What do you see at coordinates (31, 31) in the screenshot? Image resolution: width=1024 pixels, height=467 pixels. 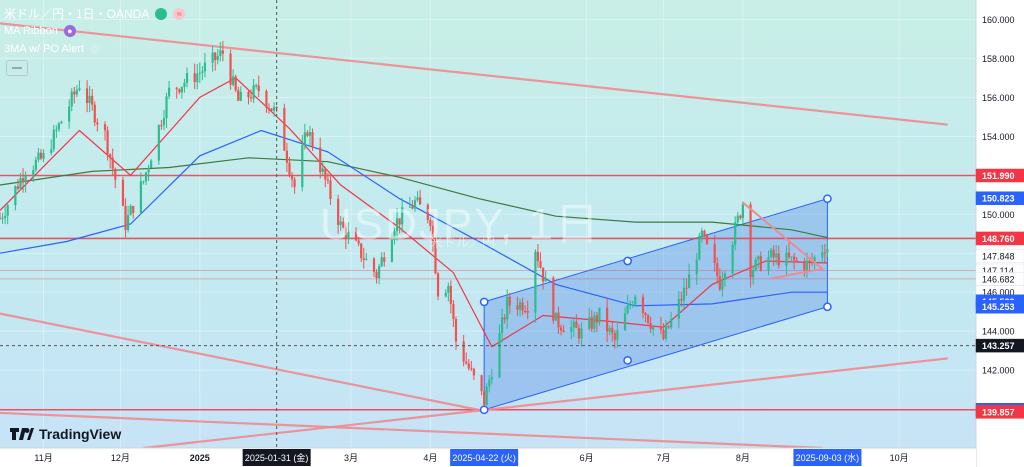 I see `ma-ribbon-label: MA Ribbon` at bounding box center [31, 31].